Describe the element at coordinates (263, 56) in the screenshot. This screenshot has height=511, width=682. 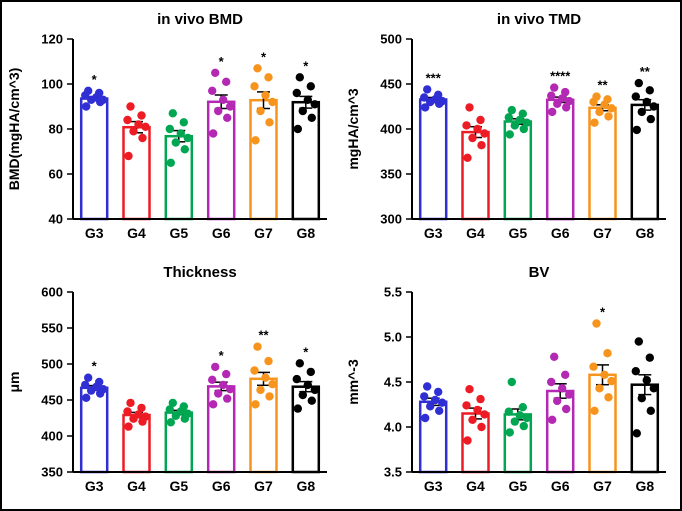
I see `significance-G7: *` at that location.